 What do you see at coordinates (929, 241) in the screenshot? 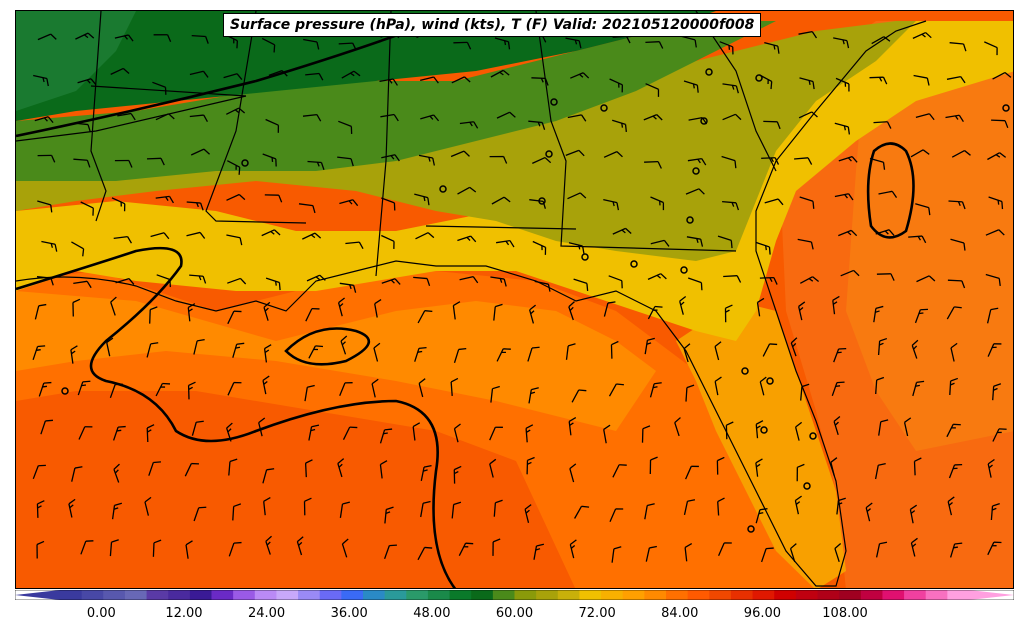
I see `temperature-zone-atlantic-hot` at bounding box center [929, 241].